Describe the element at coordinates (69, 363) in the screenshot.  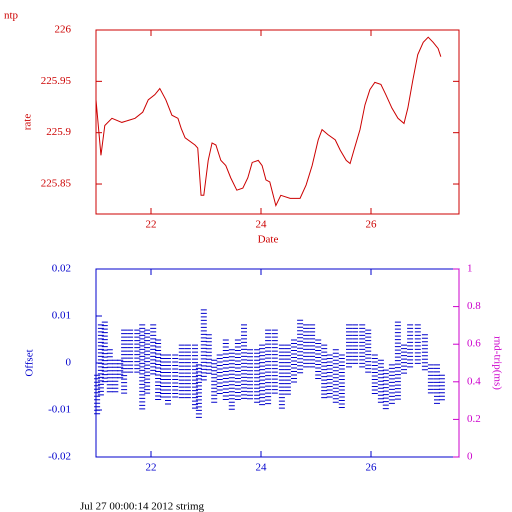
I see `y-tick-label: 0` at that location.